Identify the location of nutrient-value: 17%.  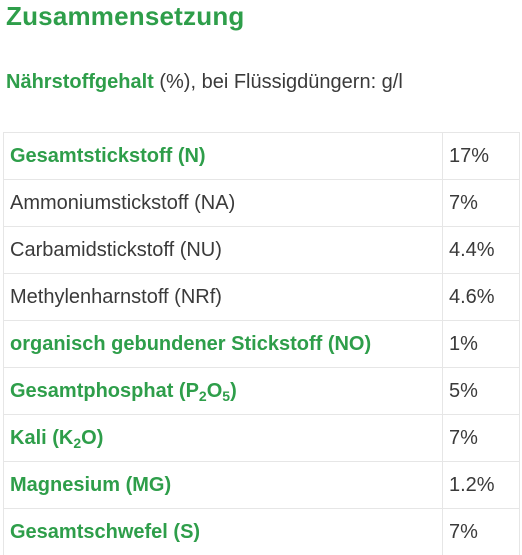
(481, 156).